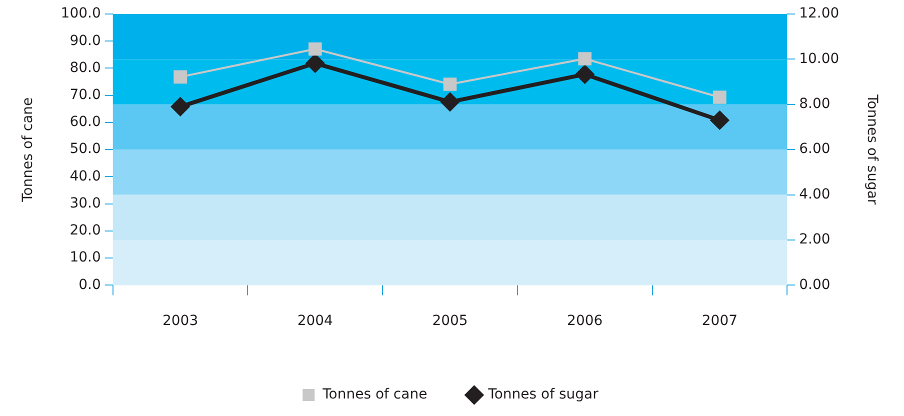 The height and width of the screenshot is (416, 904). What do you see at coordinates (80, 14) in the screenshot?
I see `y-tick-label: 100.0` at bounding box center [80, 14].